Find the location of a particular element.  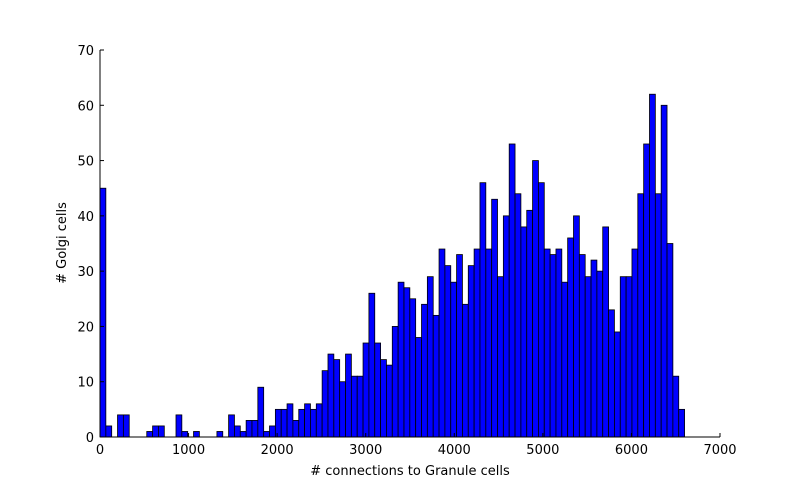

x-tick-label: 6000 is located at coordinates (631, 450).